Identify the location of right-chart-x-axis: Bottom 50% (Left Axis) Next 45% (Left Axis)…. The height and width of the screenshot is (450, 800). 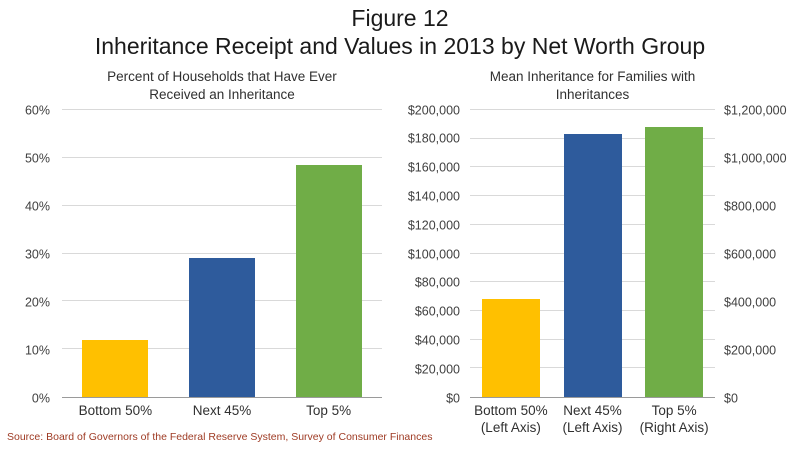
(592, 420).